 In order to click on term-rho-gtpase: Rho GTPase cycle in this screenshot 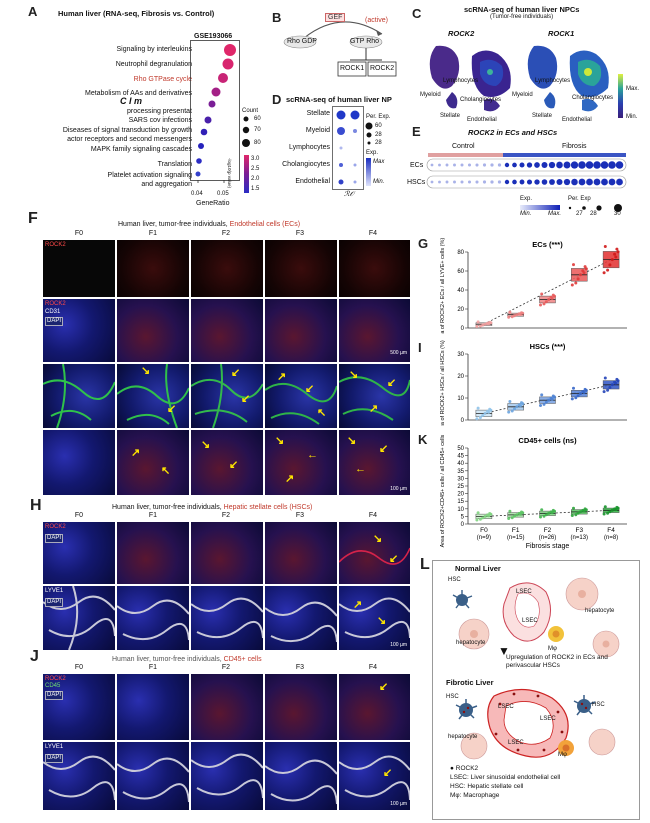, I will do `click(162, 79)`.